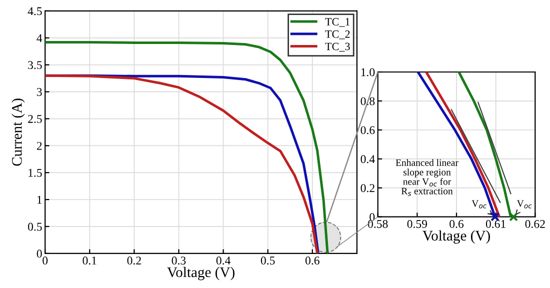 The width and height of the screenshot is (550, 288). I want to click on legend-label: TC_3, so click(337, 47).